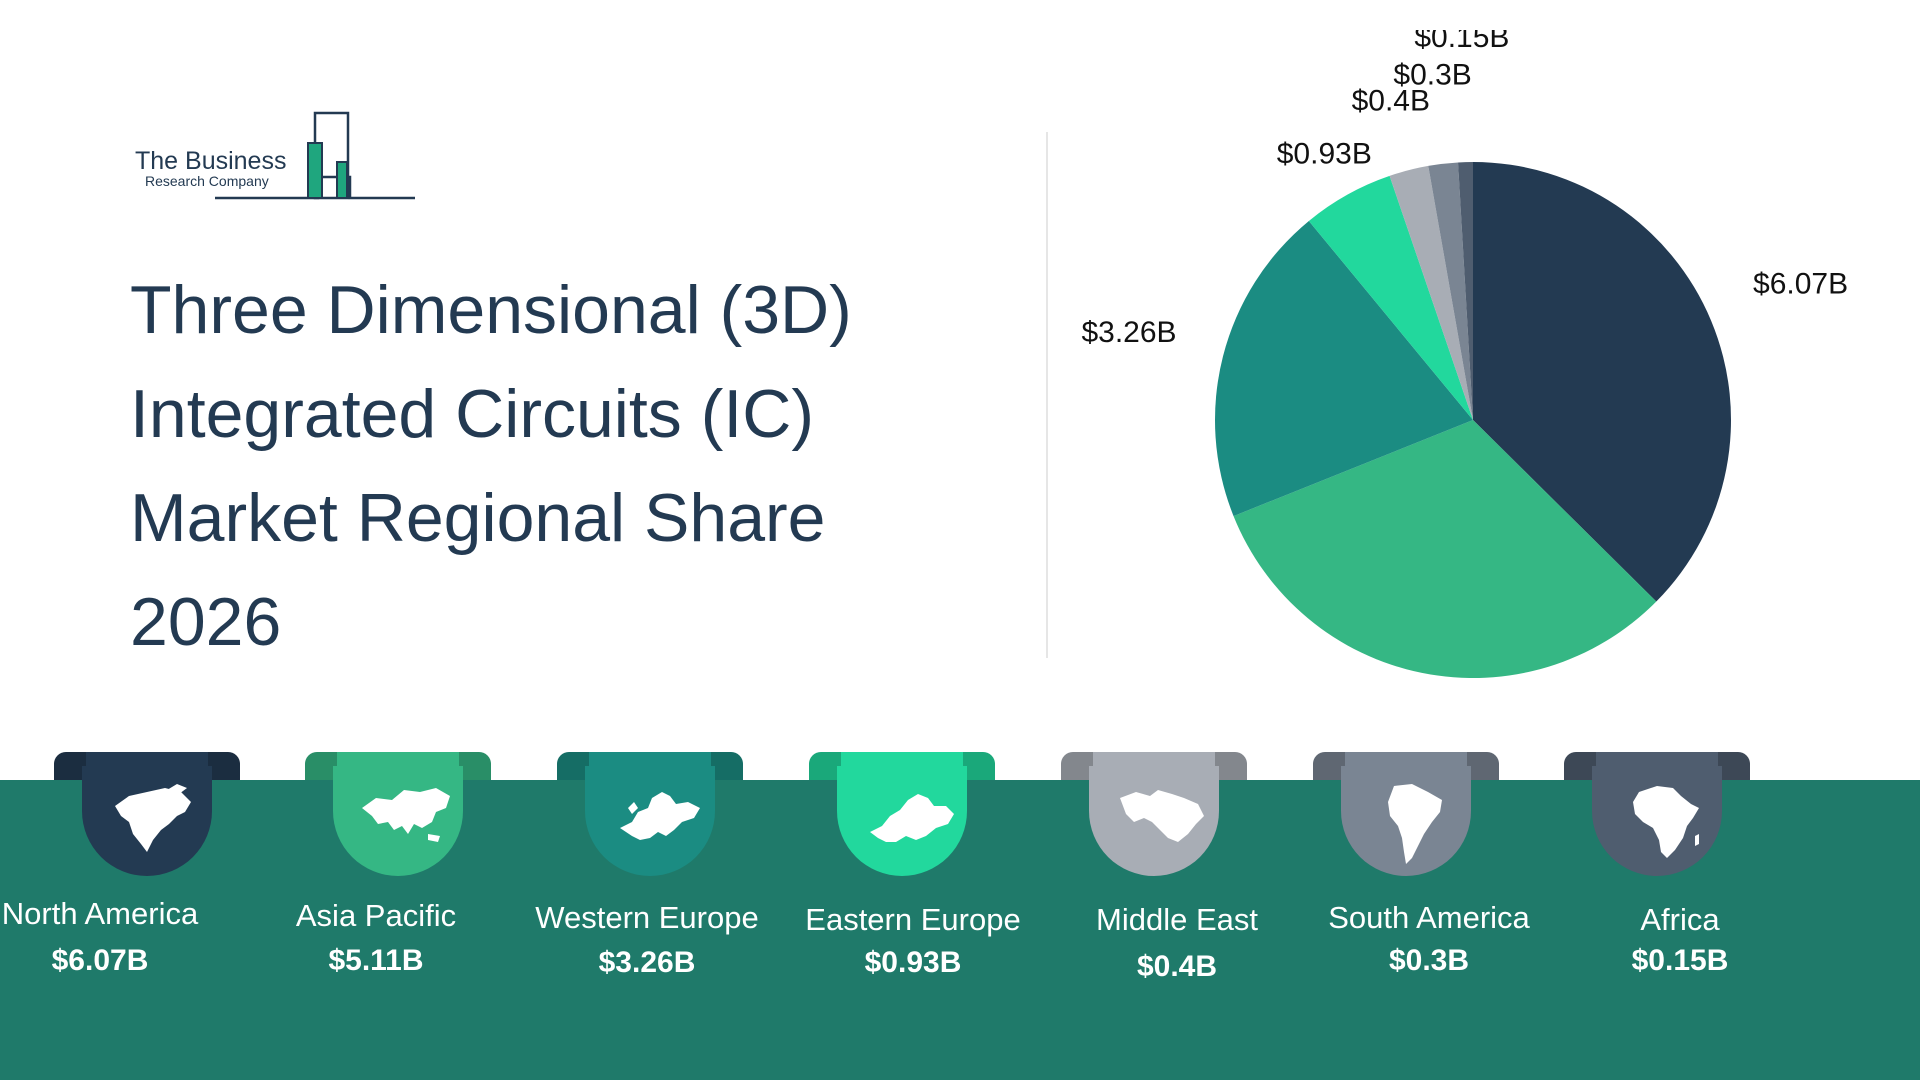  What do you see at coordinates (1445, 549) in the screenshot?
I see `pie-slice-asia-pacific` at bounding box center [1445, 549].